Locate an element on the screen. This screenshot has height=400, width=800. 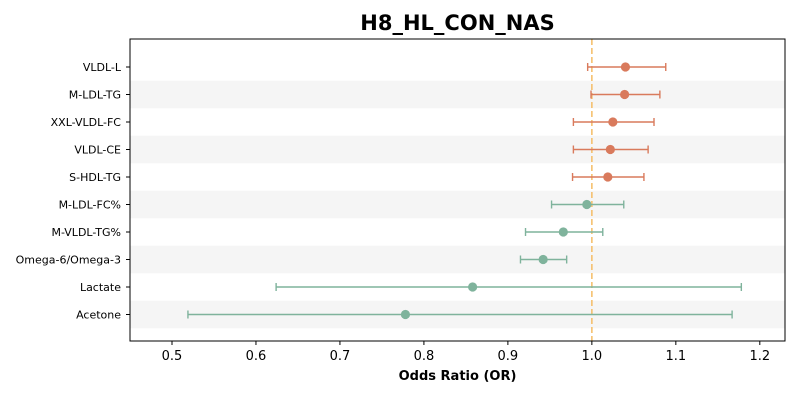
x-tick-label: 0.7 is located at coordinates (340, 356).